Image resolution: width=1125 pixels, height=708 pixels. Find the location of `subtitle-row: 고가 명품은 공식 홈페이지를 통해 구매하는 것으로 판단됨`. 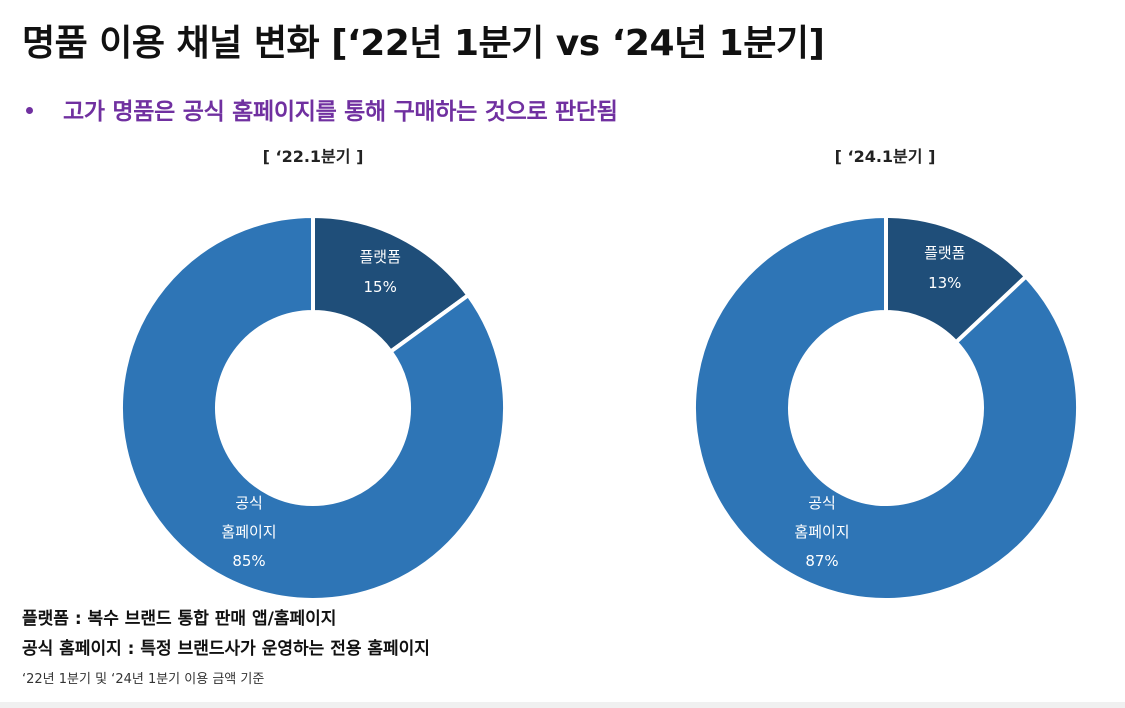

subtitle-row: 고가 명품은 공식 홈페이지를 통해 구매하는 것으로 판단됨 is located at coordinates (322, 109).